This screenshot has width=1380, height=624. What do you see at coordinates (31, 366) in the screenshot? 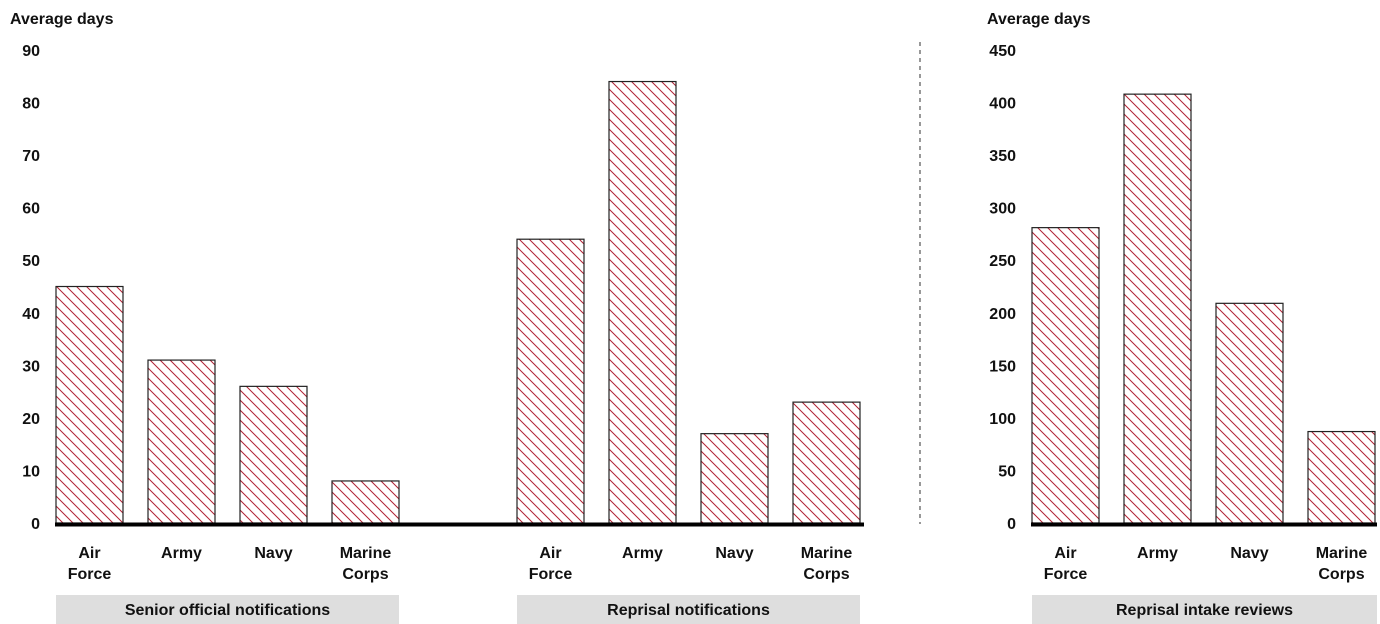
I see `y-tick-label: 30` at bounding box center [31, 366].